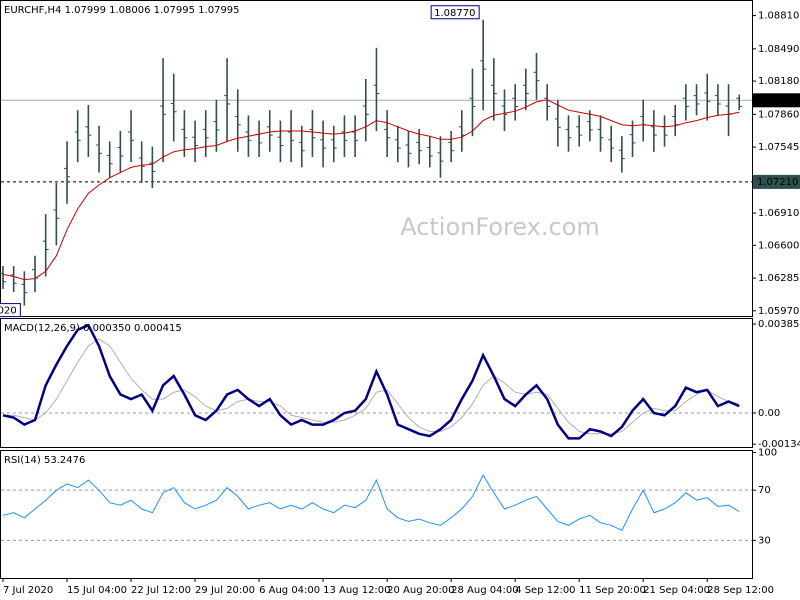 The height and width of the screenshot is (600, 800). What do you see at coordinates (778, 49) in the screenshot?
I see `y-tick-label: 1.08490` at bounding box center [778, 49].